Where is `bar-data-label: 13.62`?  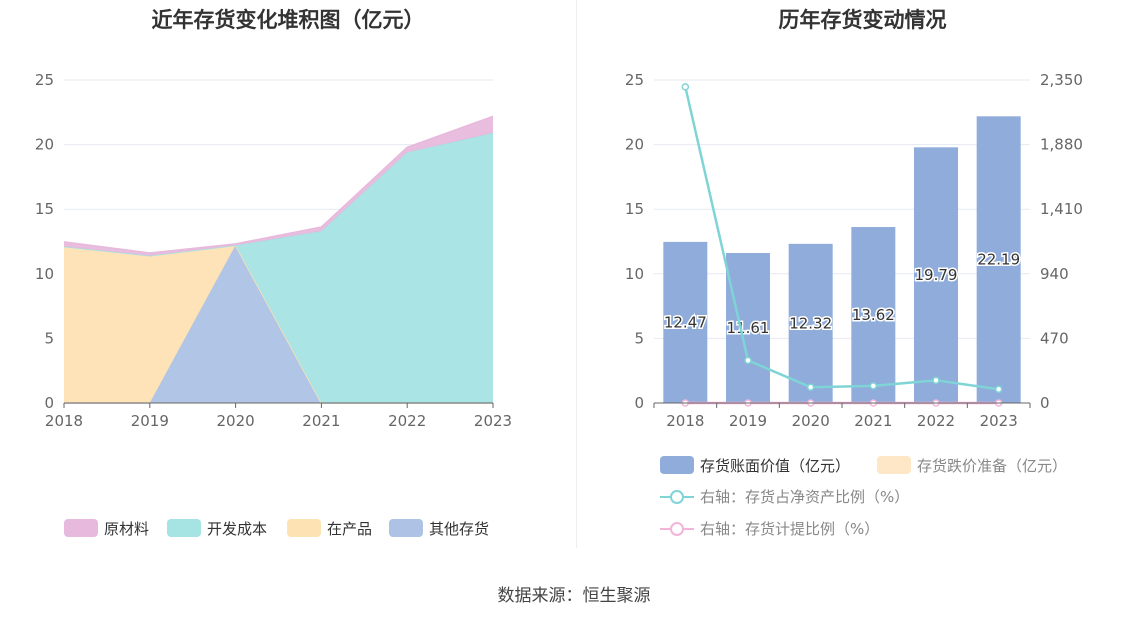
bar-data-label: 13.62 is located at coordinates (873, 315).